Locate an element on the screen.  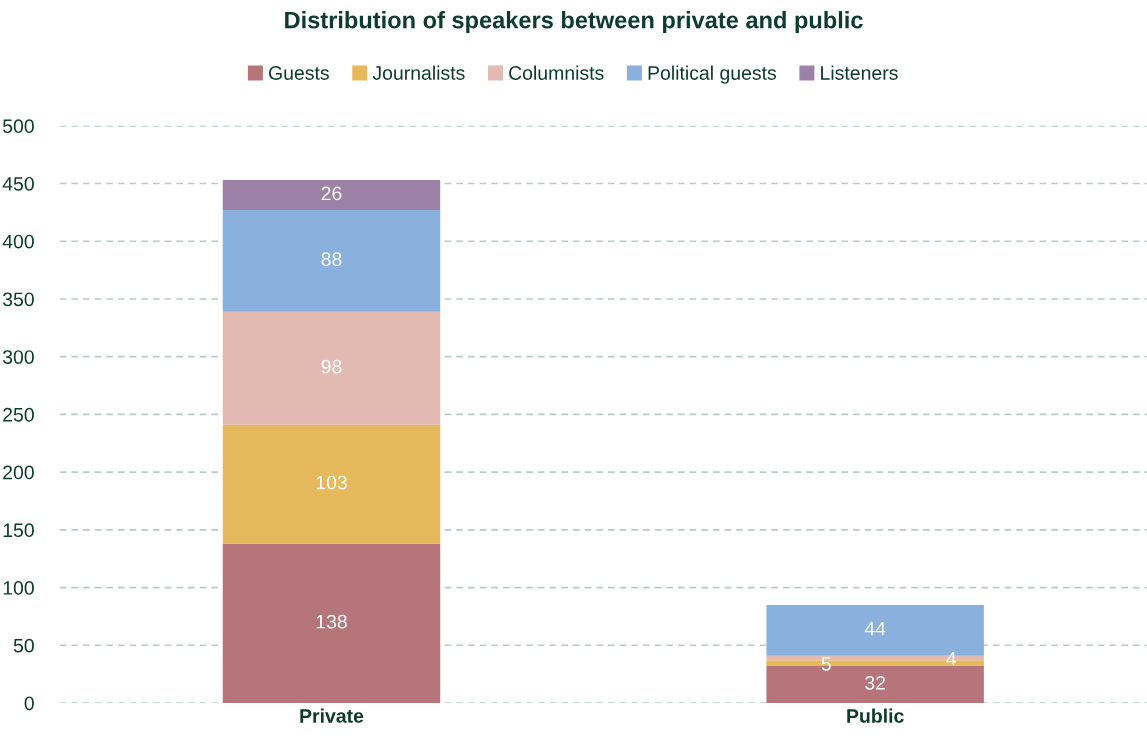
y-tick-label: 300 is located at coordinates (18, 357).